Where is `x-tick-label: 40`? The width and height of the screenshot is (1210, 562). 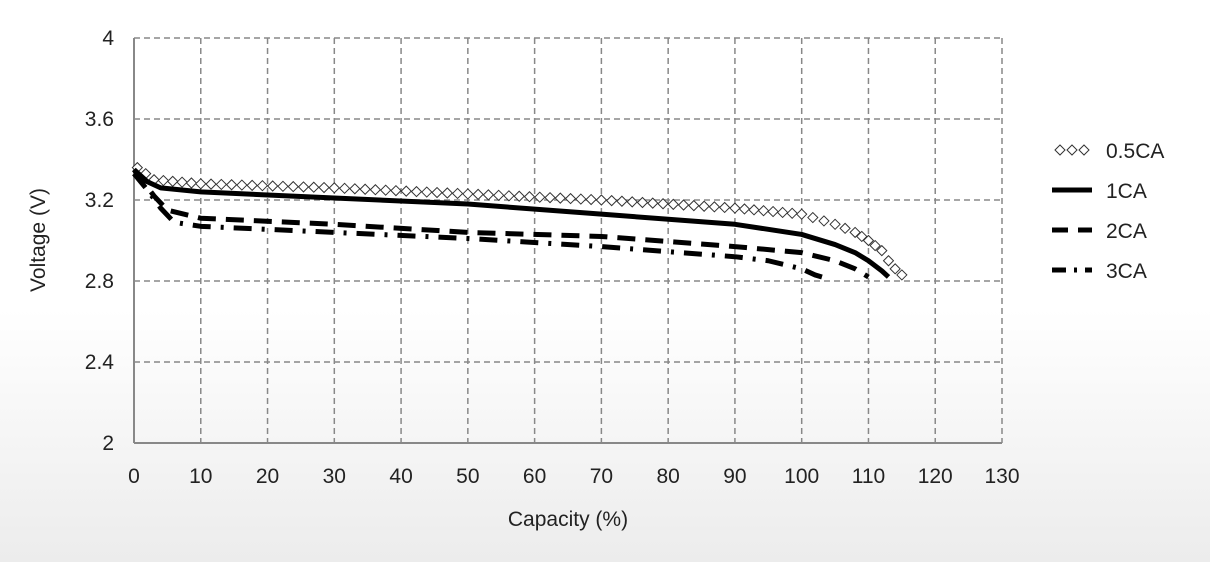 x-tick-label: 40 is located at coordinates (400, 476).